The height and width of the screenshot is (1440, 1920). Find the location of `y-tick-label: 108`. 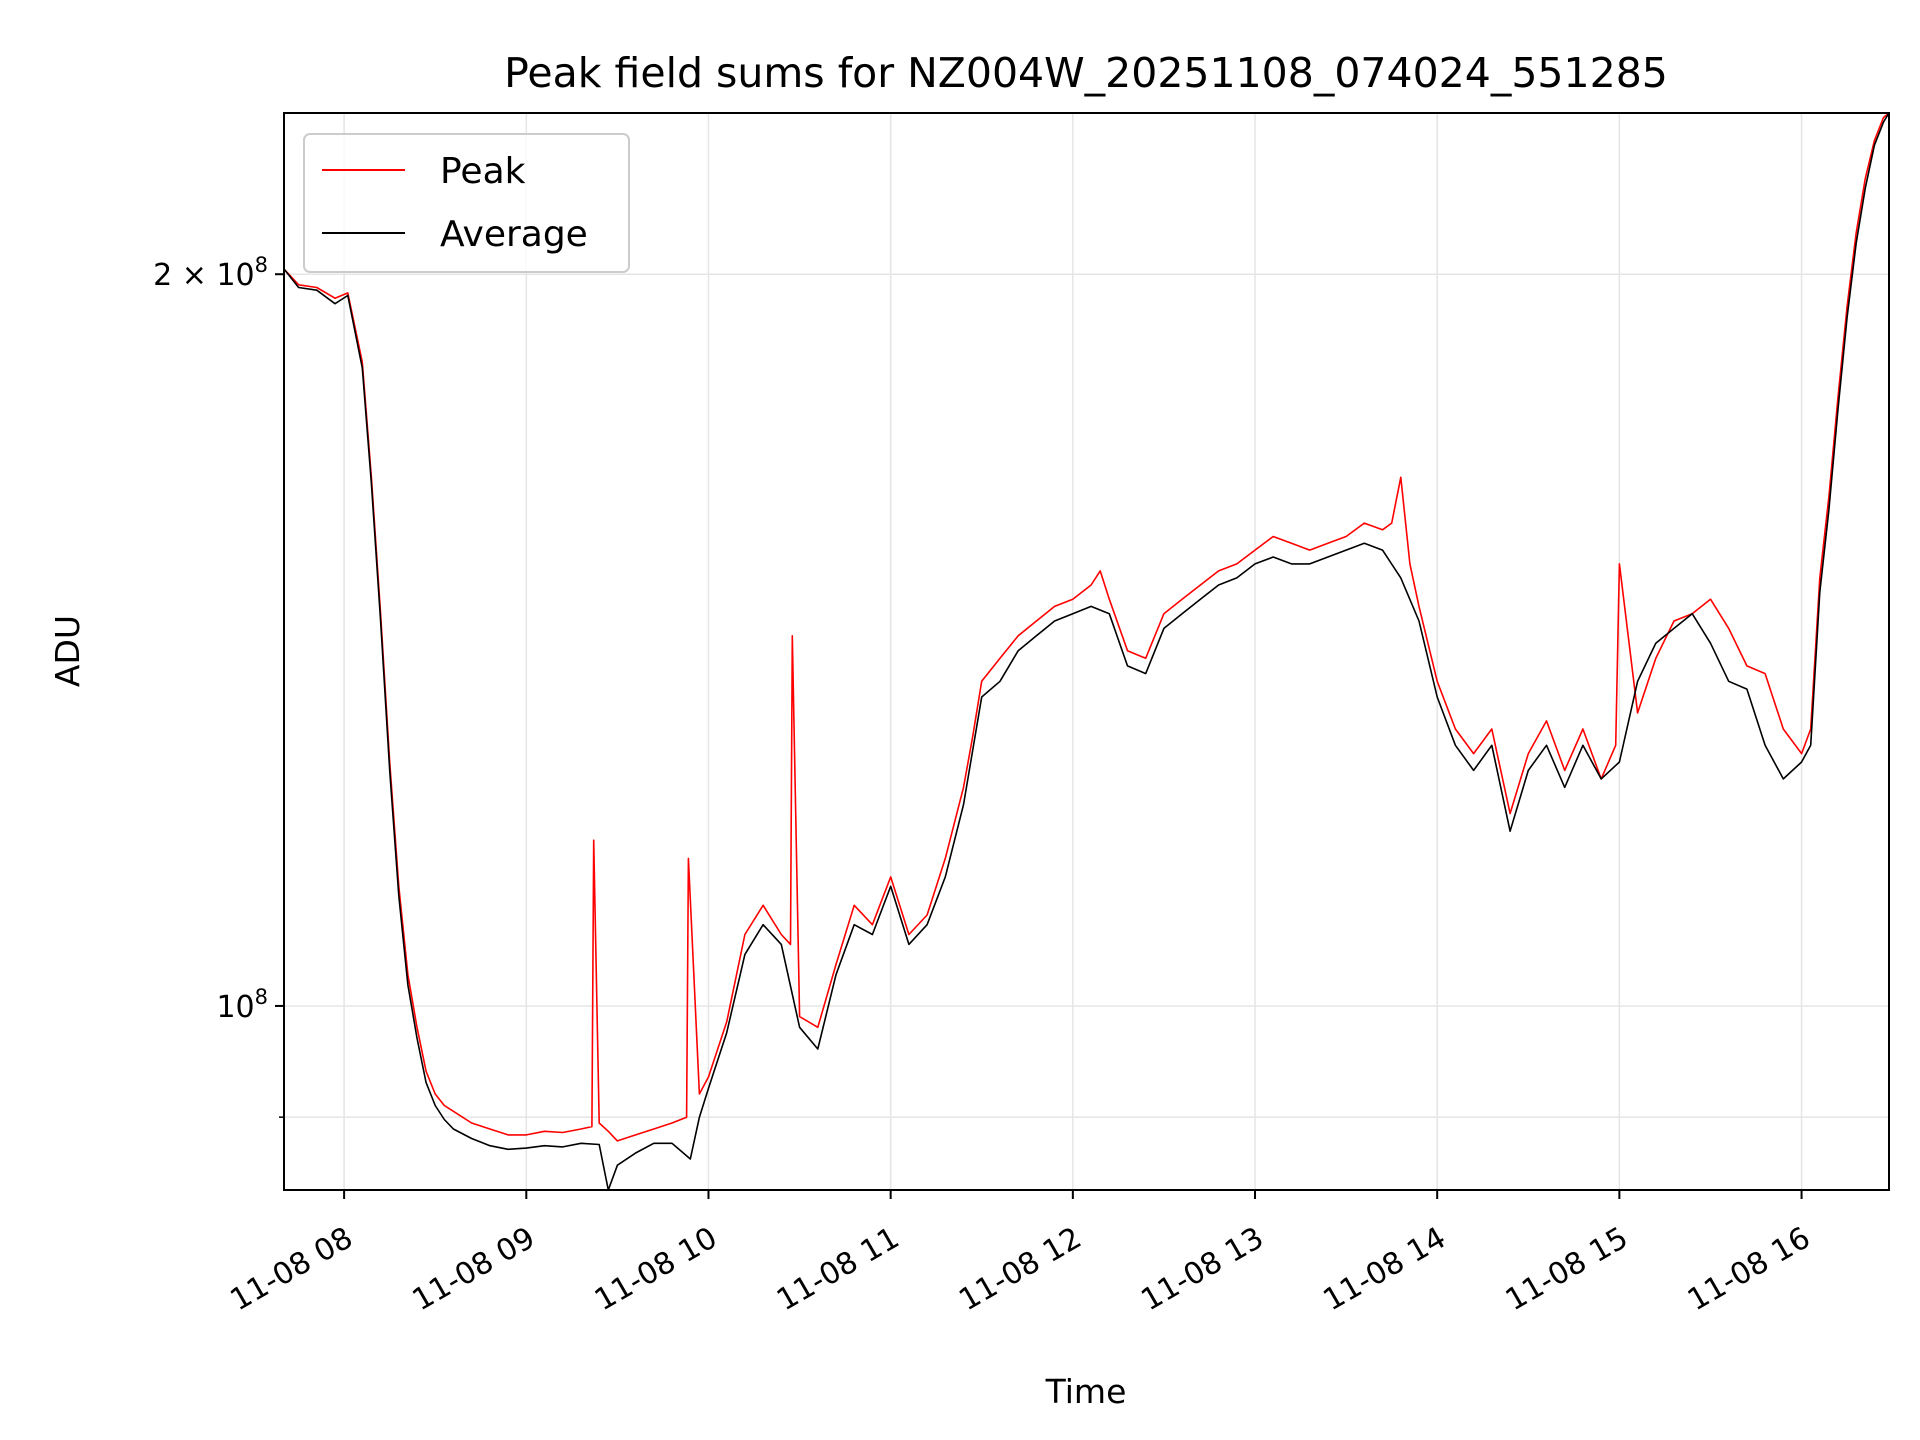

y-tick-label: 108 is located at coordinates (242, 1005).